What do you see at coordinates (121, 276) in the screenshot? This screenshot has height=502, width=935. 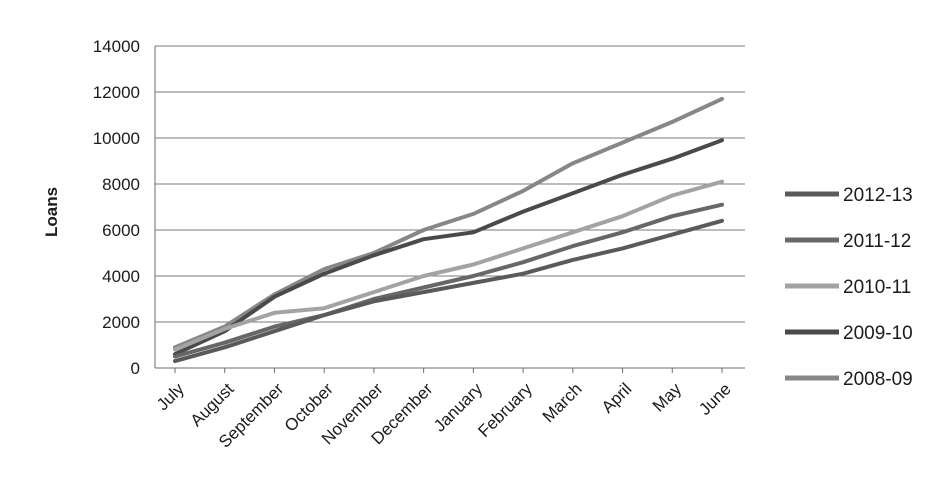 I see `y-tick-label: 4000` at bounding box center [121, 276].